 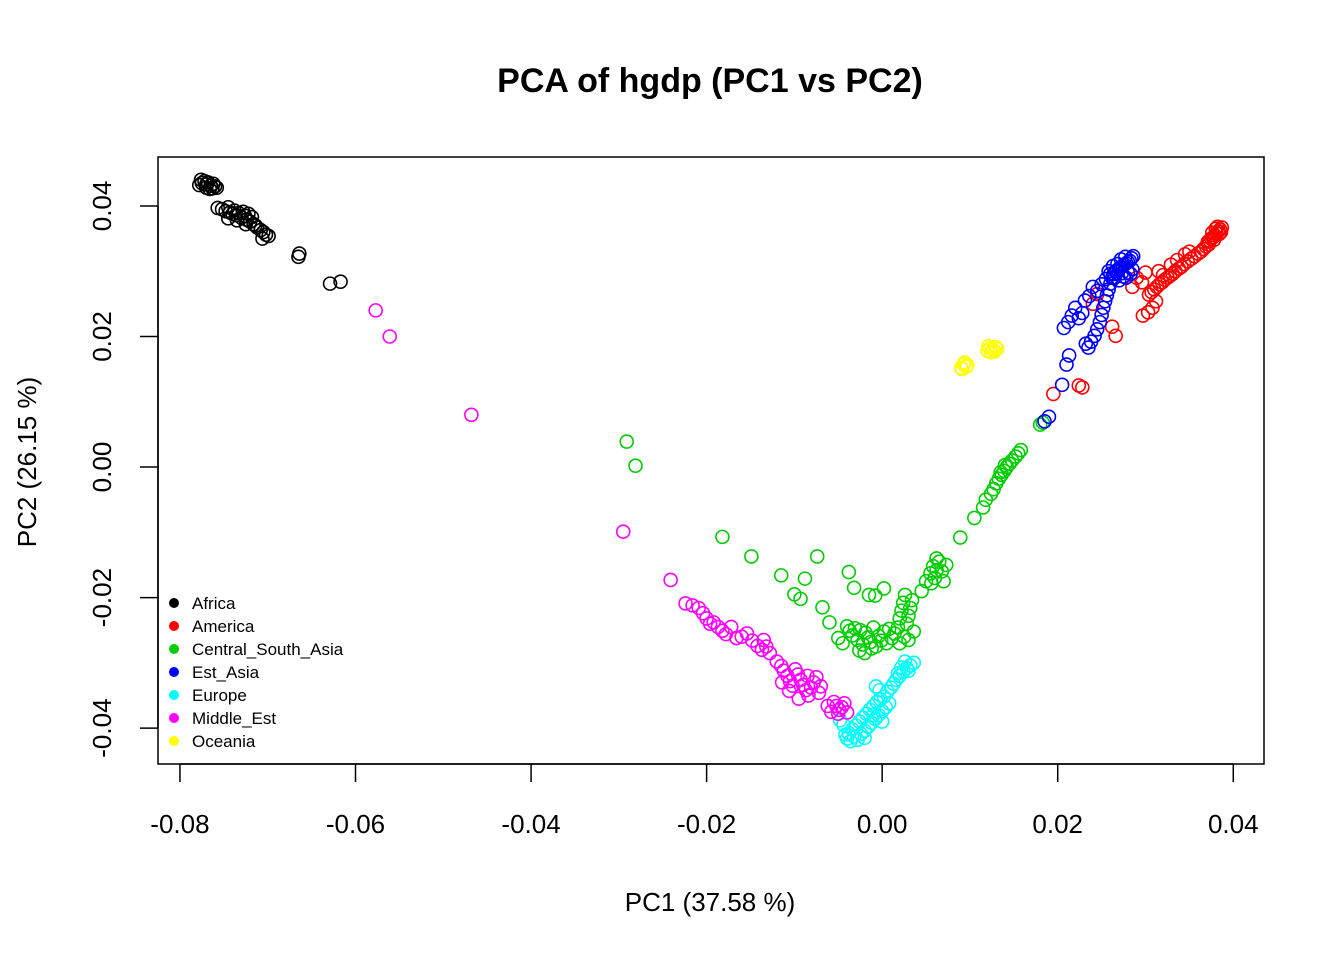 What do you see at coordinates (102, 727) in the screenshot?
I see `y-tick-label: -0.04` at bounding box center [102, 727].